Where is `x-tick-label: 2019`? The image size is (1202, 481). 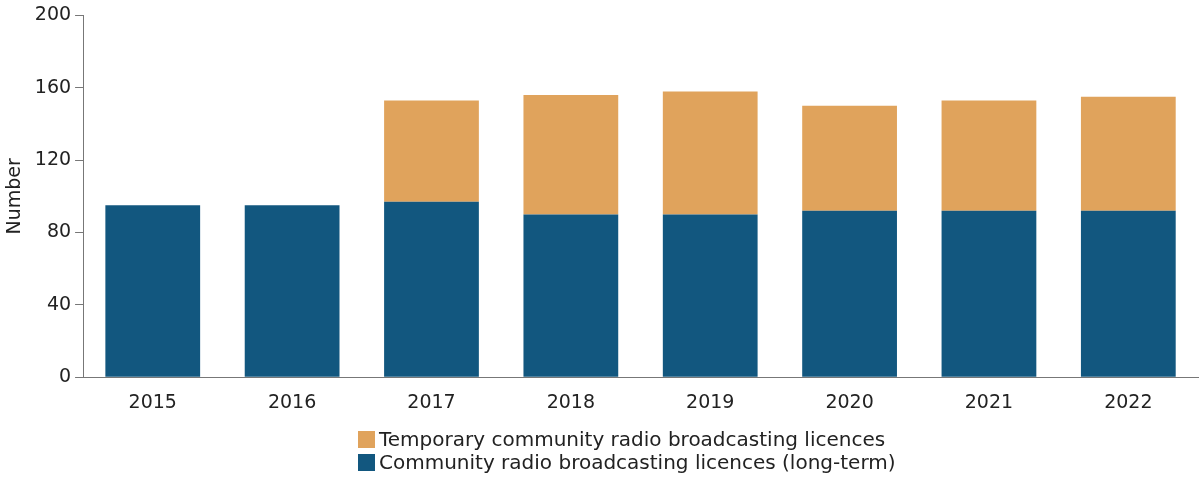
x-tick-label: 2019 is located at coordinates (710, 400).